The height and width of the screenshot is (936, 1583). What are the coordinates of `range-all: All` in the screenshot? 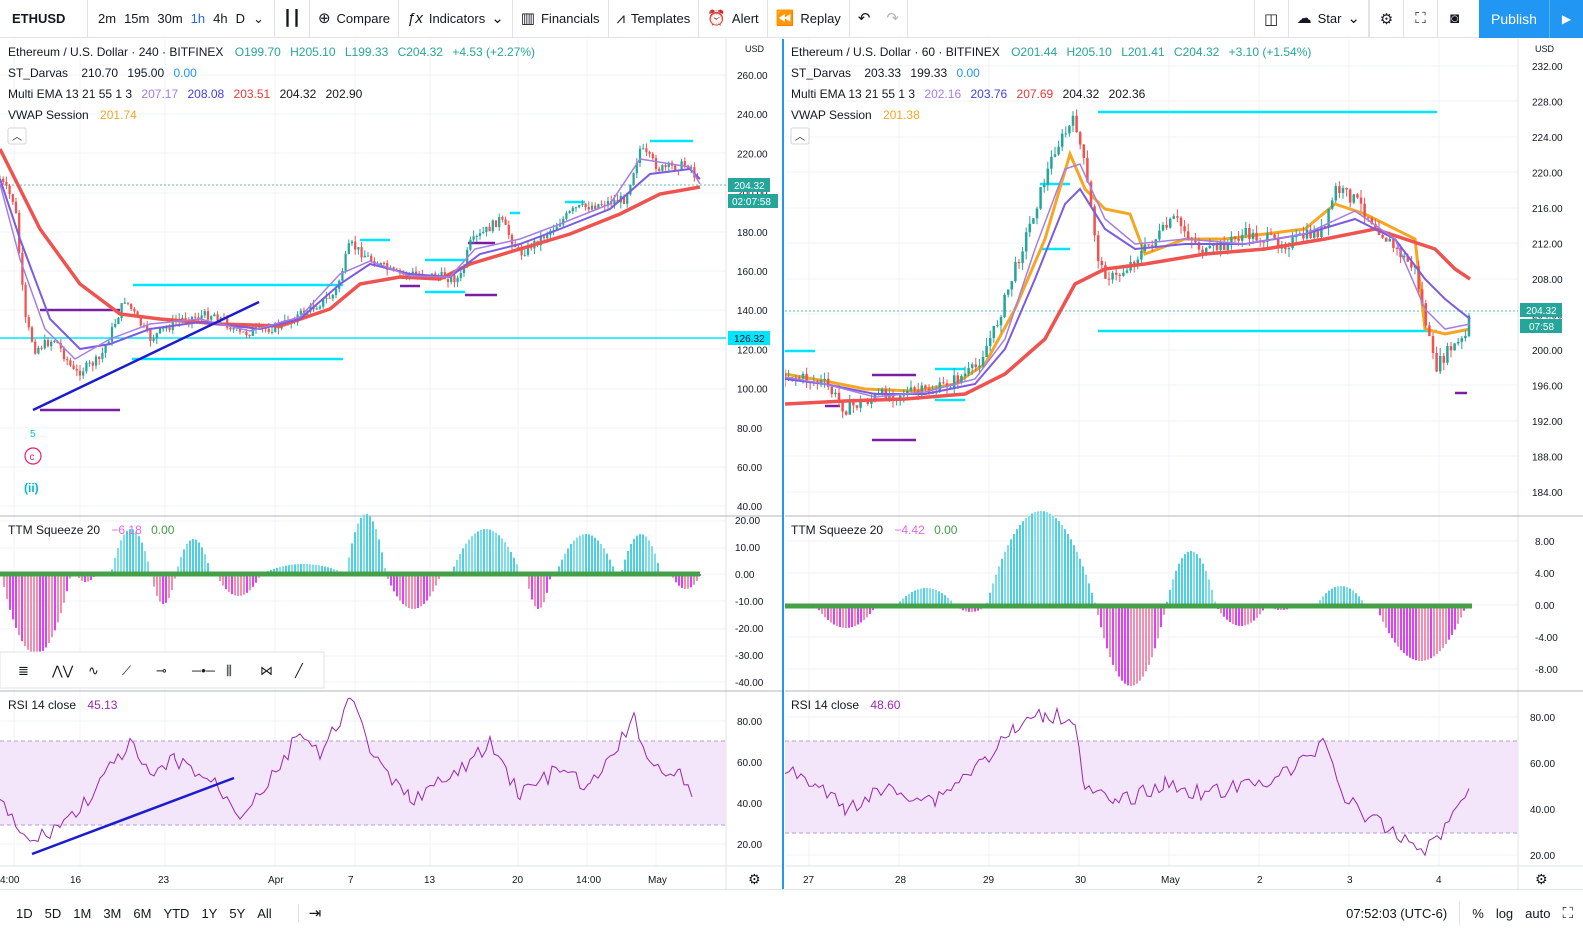 It's located at (264, 913).